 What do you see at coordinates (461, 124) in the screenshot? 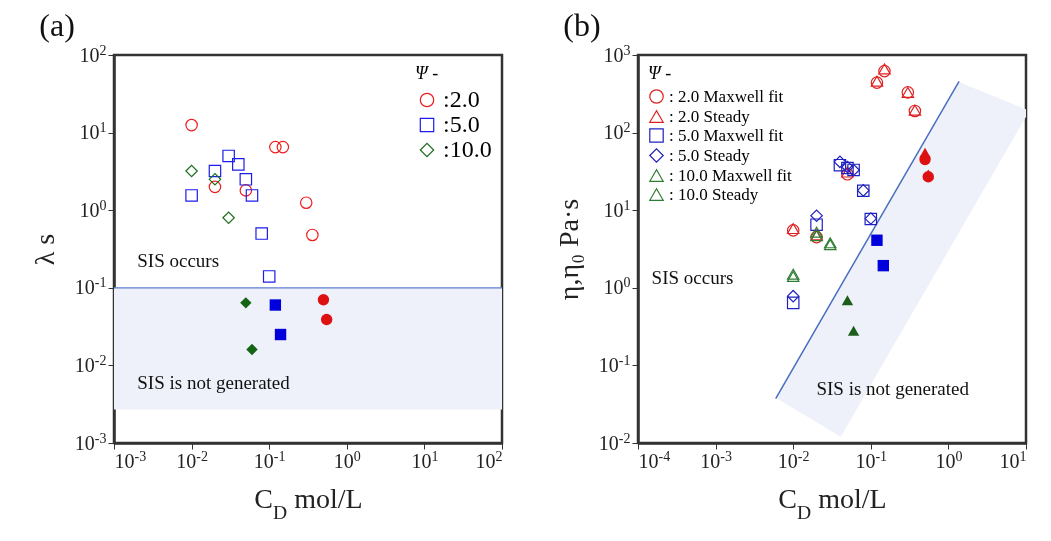
I see `legend-label: :5.0` at bounding box center [461, 124].